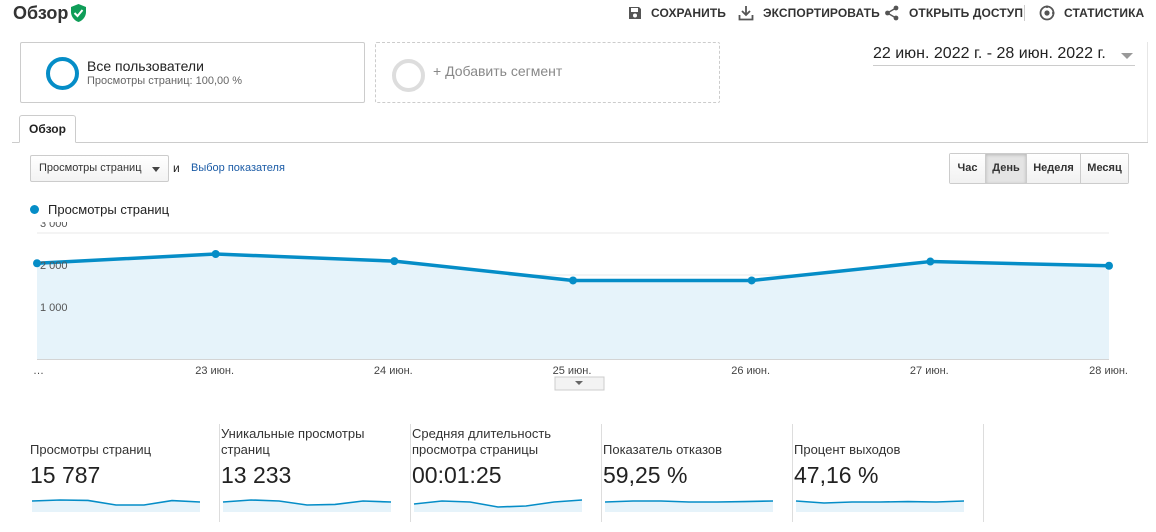 This screenshot has width=1156, height=532. Describe the element at coordinates (214, 371) in the screenshot. I see `x-tick-label: 23 июн.` at that location.